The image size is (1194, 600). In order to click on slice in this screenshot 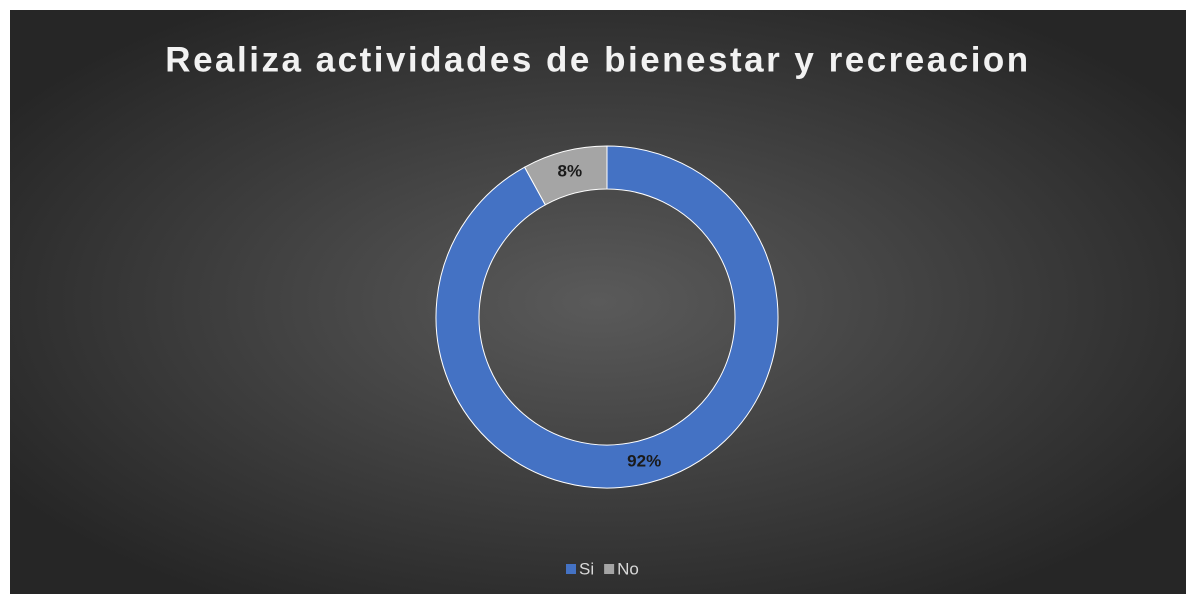, I will do `click(565, 175)`.